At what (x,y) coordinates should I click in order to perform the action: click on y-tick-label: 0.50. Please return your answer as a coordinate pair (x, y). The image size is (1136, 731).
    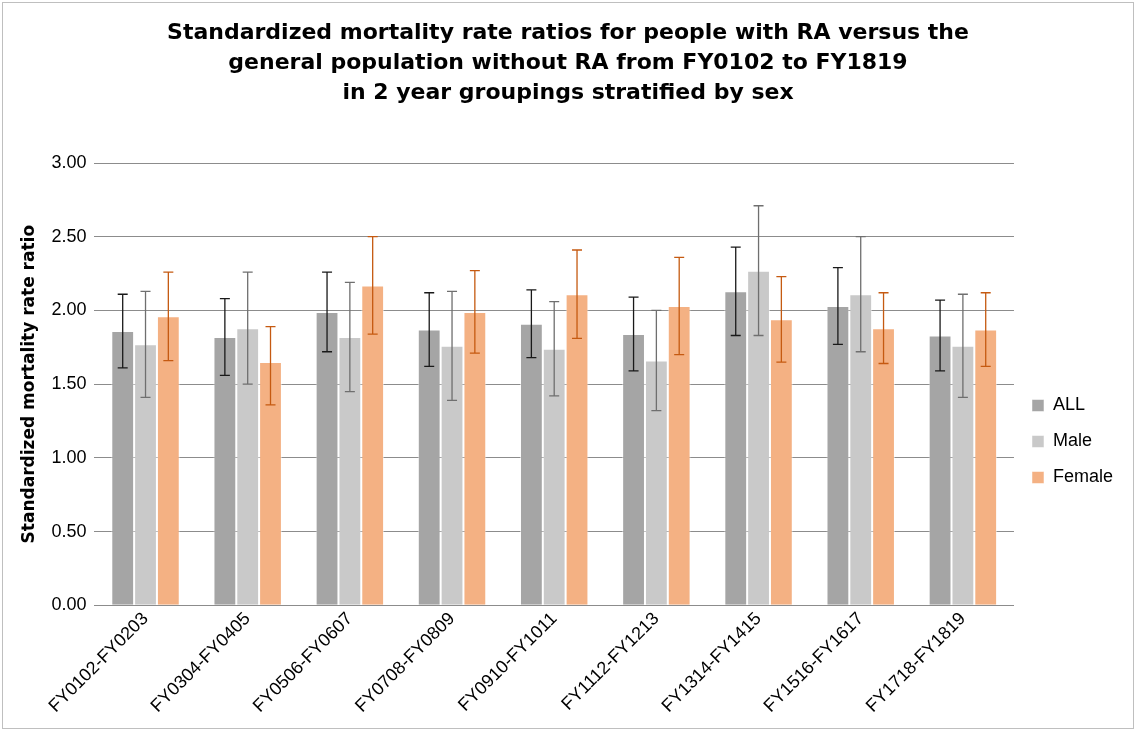
    Looking at the image, I should click on (69, 530).